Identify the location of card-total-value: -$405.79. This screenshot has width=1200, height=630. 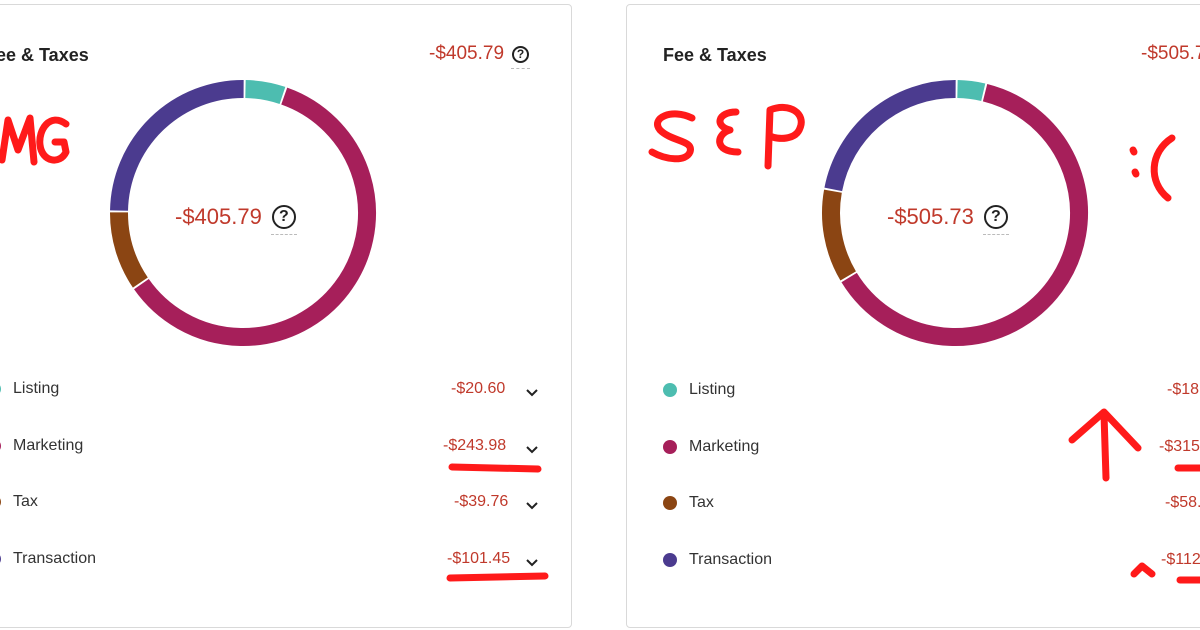
(467, 53).